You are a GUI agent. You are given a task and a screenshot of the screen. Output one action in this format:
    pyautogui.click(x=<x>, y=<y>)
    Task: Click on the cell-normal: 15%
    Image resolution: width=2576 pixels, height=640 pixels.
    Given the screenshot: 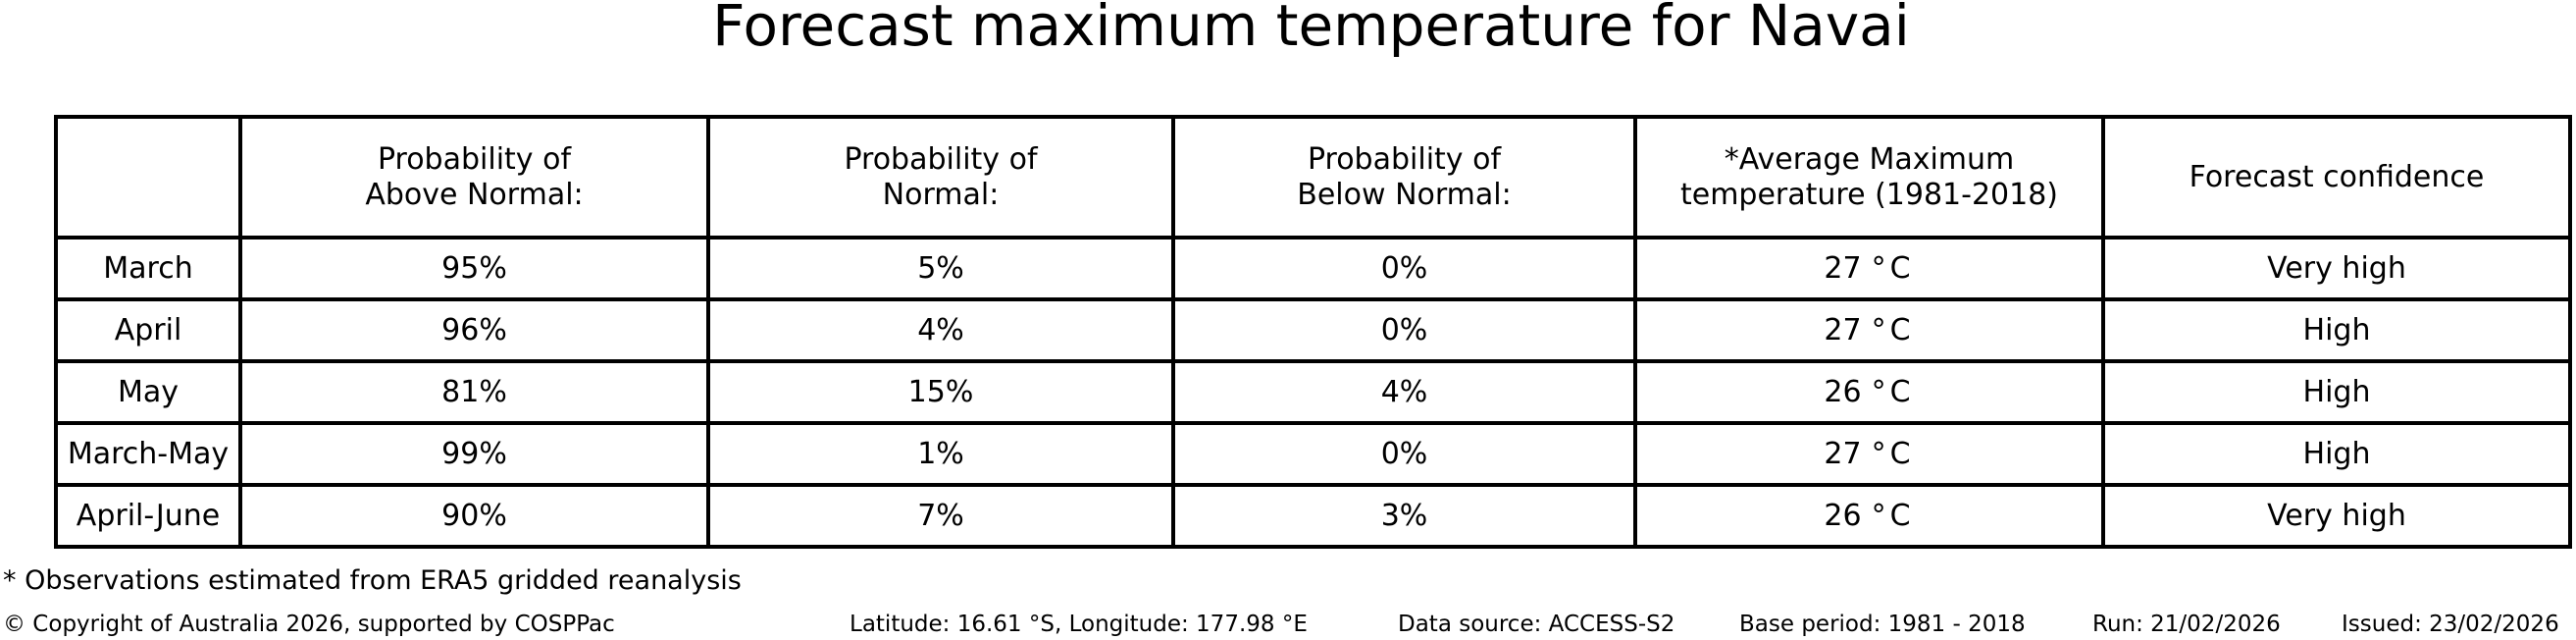 What is the action you would take?
    pyautogui.click(x=940, y=392)
    